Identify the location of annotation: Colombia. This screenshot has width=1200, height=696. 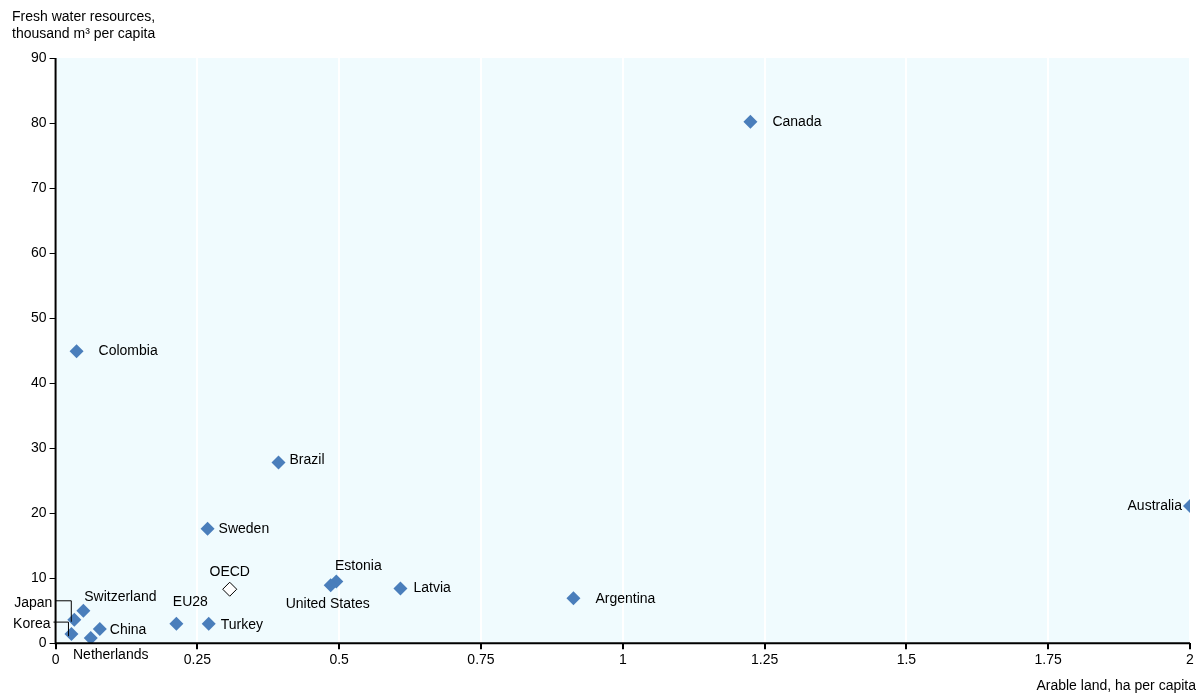
(128, 350).